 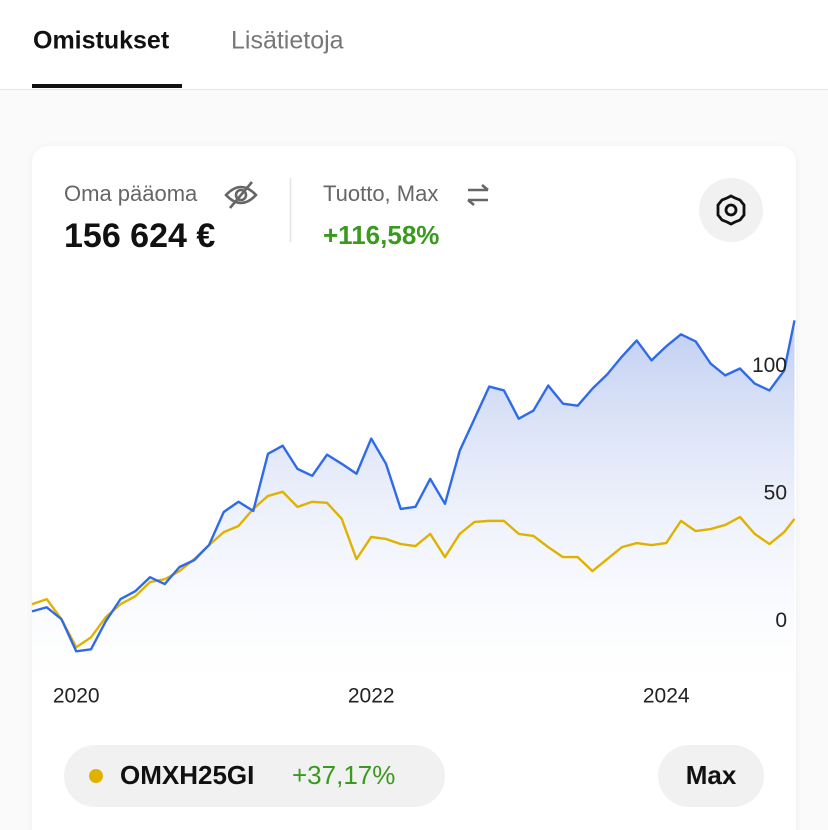 I want to click on settings-button, so click(x=731, y=210).